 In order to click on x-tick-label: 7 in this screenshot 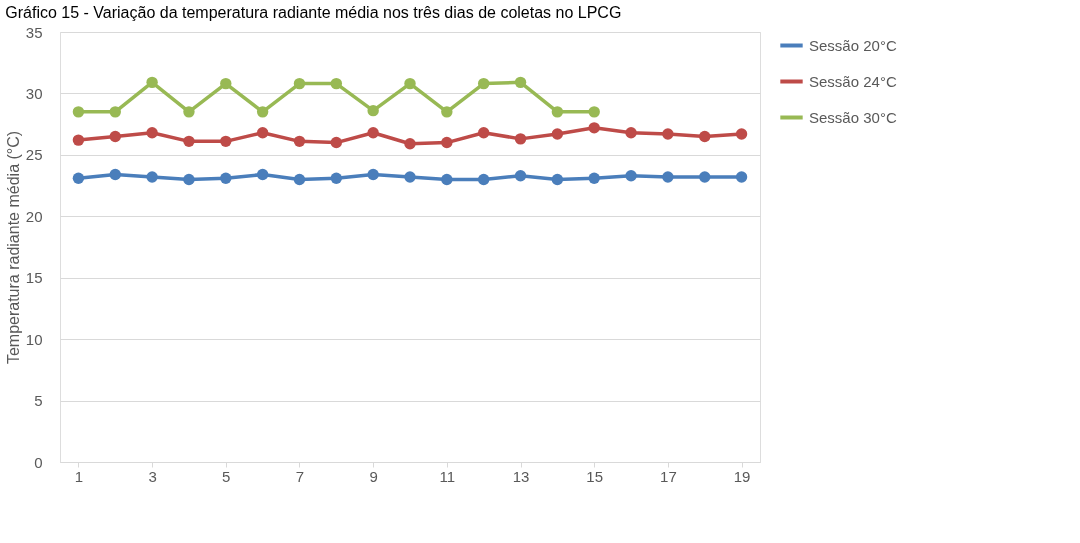, I will do `click(300, 476)`.